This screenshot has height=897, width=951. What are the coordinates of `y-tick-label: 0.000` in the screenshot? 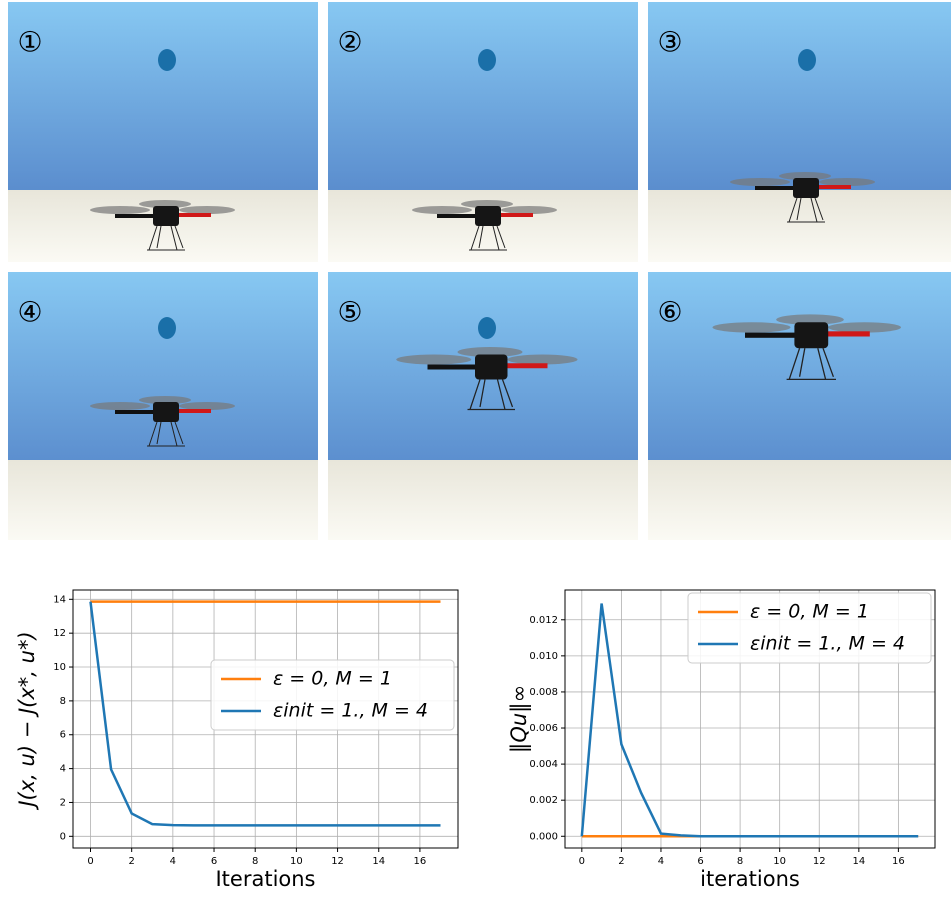 It's located at (543, 836).